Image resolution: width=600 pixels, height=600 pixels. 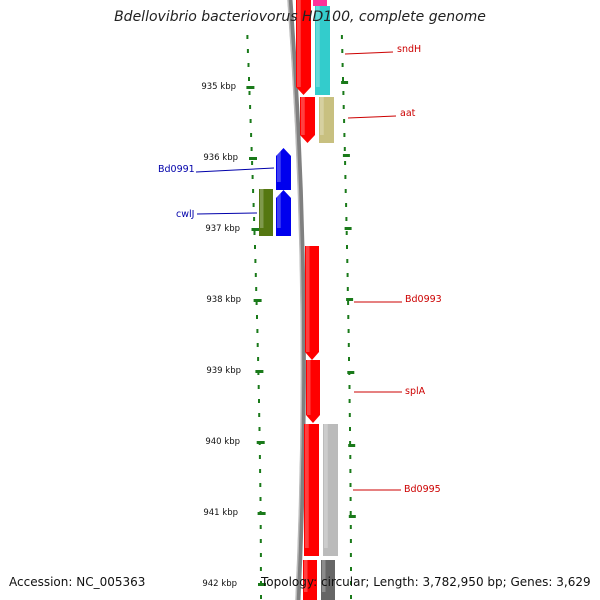 I want to click on gene-arrow-blue-2-shine, so click(x=279, y=209).